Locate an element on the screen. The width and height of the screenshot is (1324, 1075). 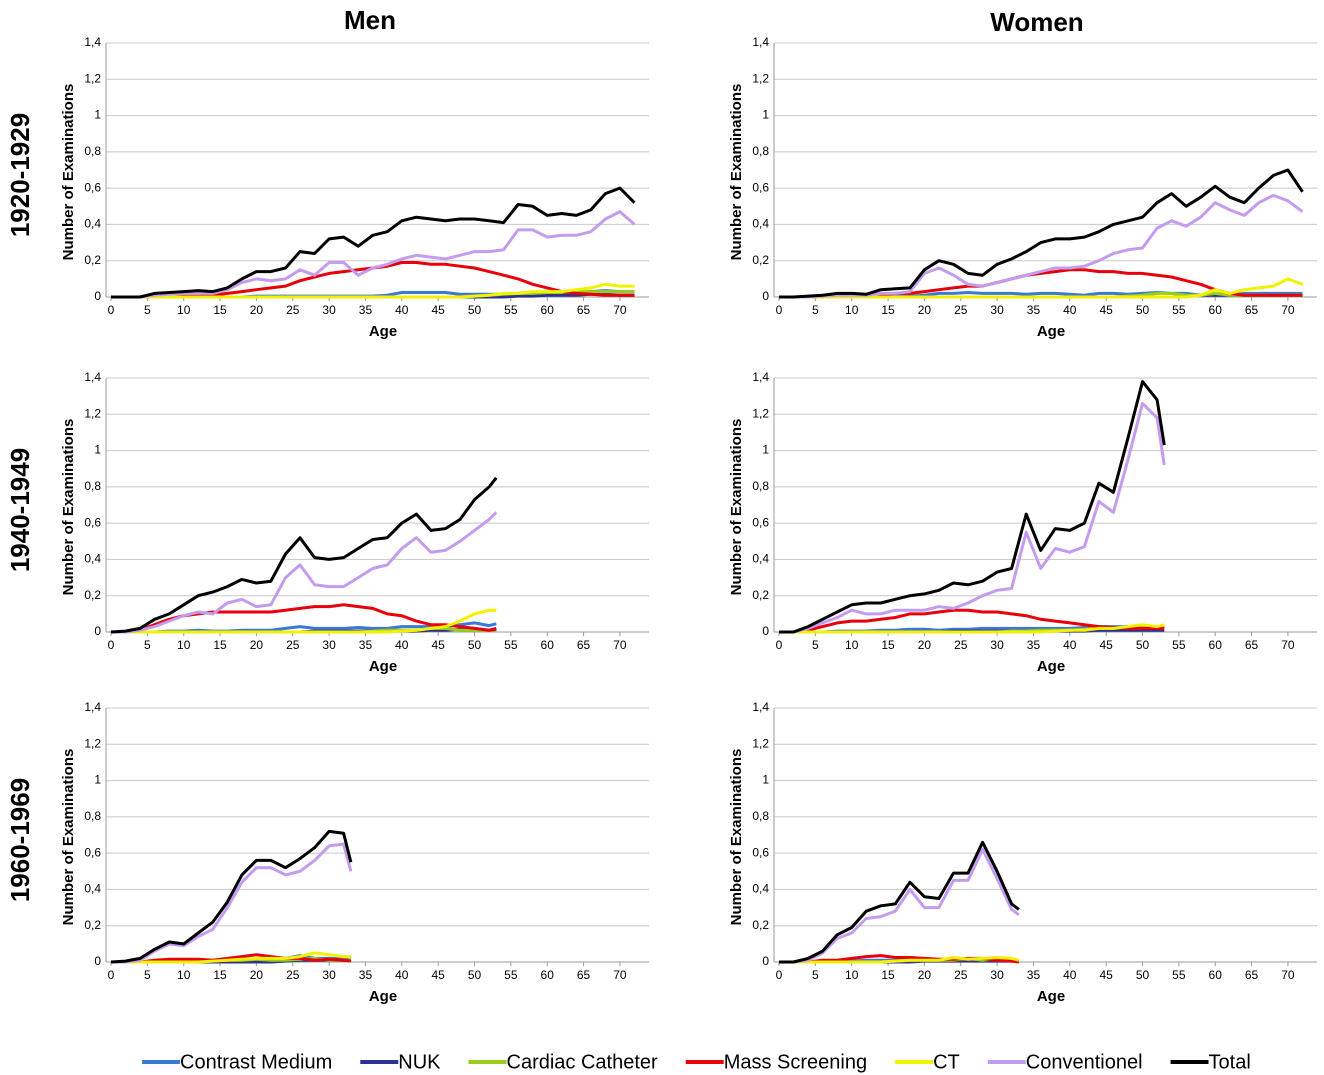
column-header: Women is located at coordinates (1036, 22).